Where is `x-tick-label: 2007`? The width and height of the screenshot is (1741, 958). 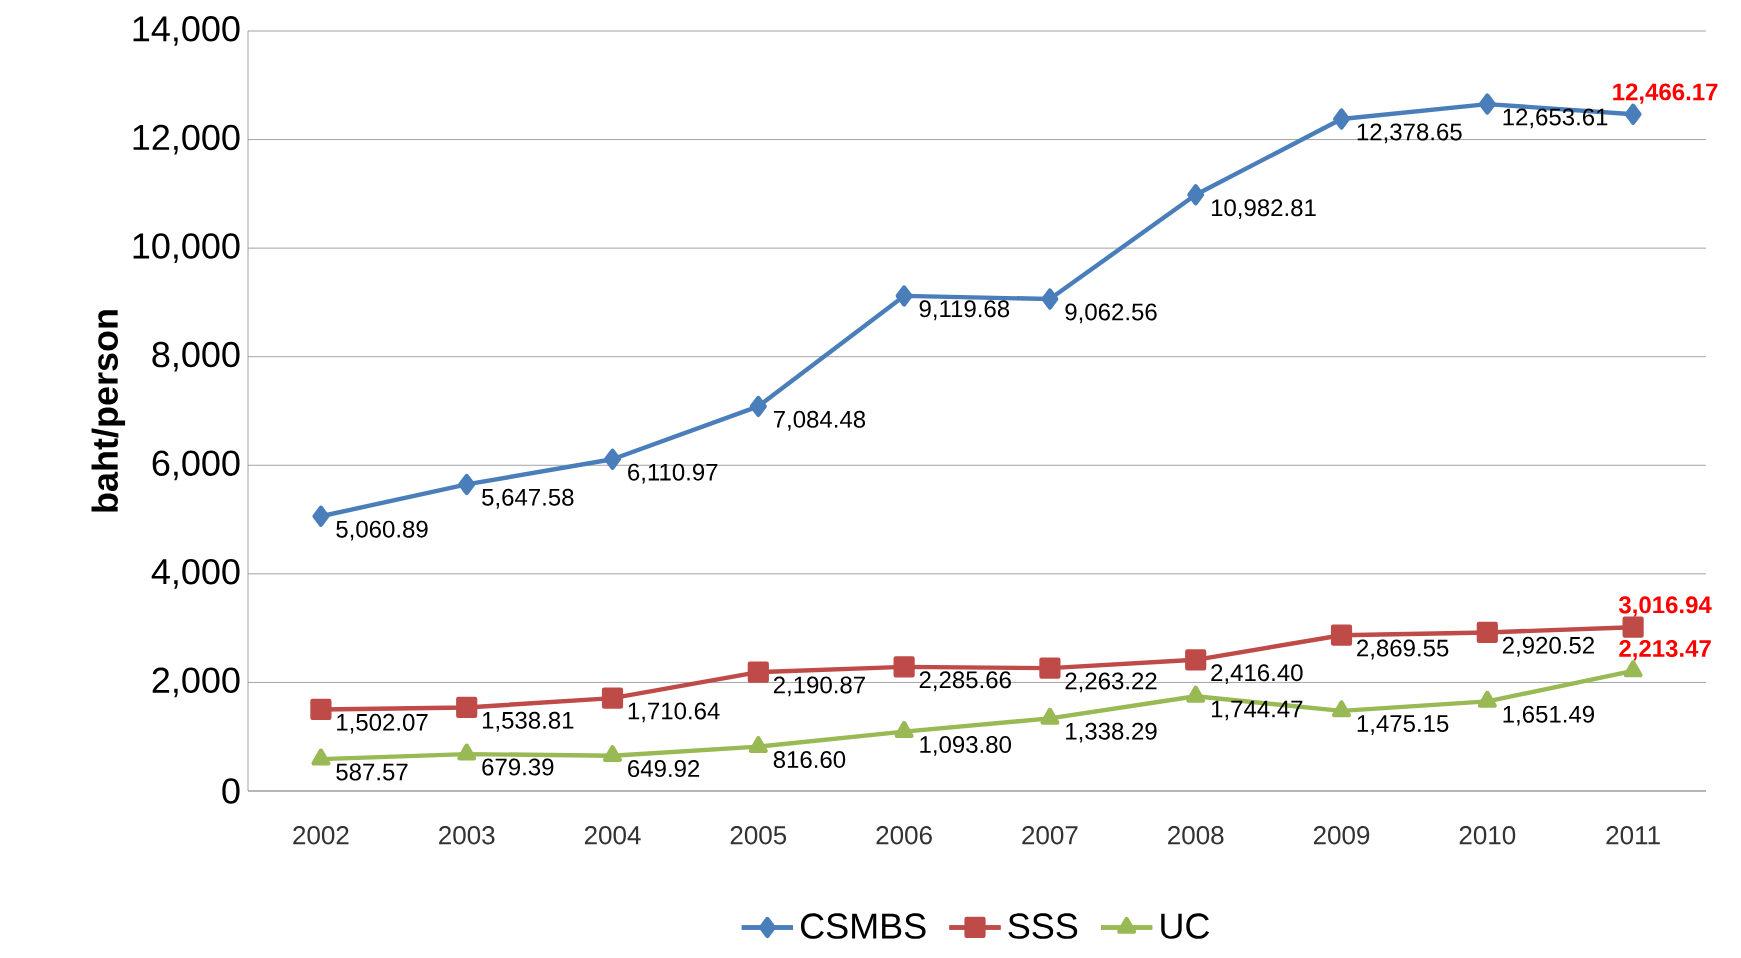
x-tick-label: 2007 is located at coordinates (1050, 835).